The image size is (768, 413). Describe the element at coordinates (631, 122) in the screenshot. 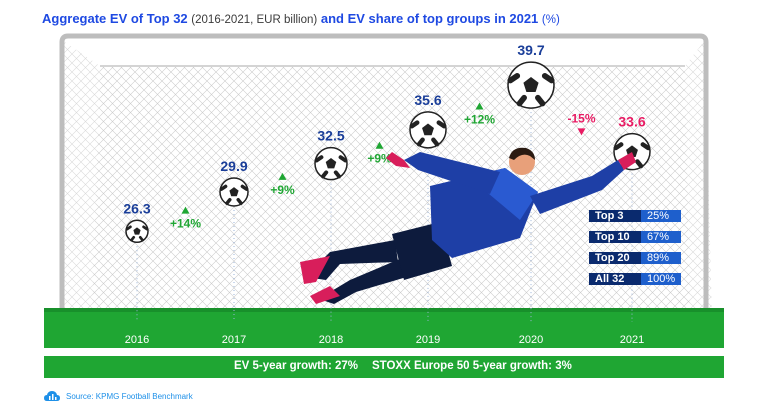

I see `data-label: 33.6` at that location.